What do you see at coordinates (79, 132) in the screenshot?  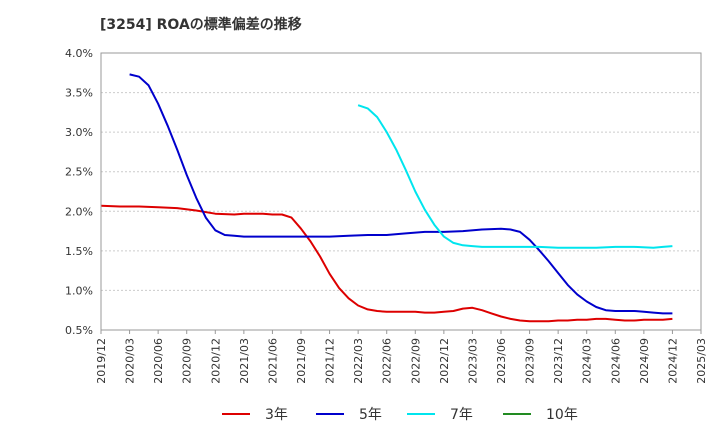 I see `y-tick-label: 3.0%` at bounding box center [79, 132].